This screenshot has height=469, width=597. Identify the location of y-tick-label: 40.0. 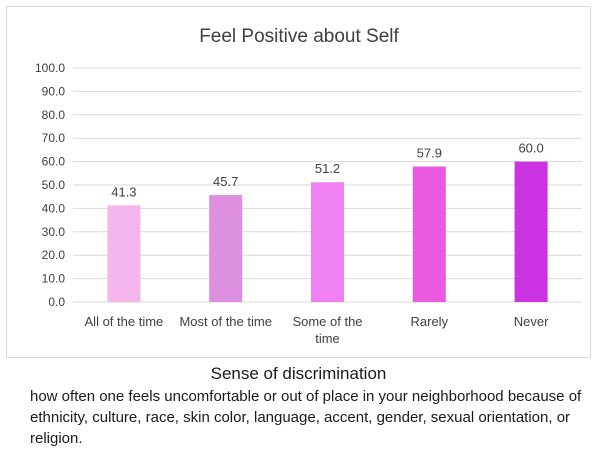
(54, 208).